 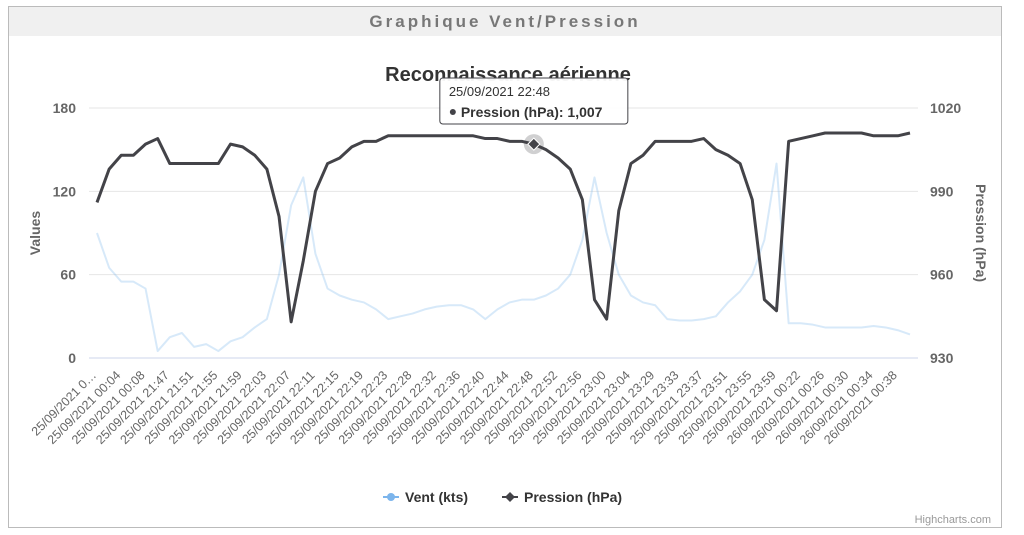 What do you see at coordinates (532, 112) in the screenshot?
I see `tooltip-text: Pression (hPa): 1,007` at bounding box center [532, 112].